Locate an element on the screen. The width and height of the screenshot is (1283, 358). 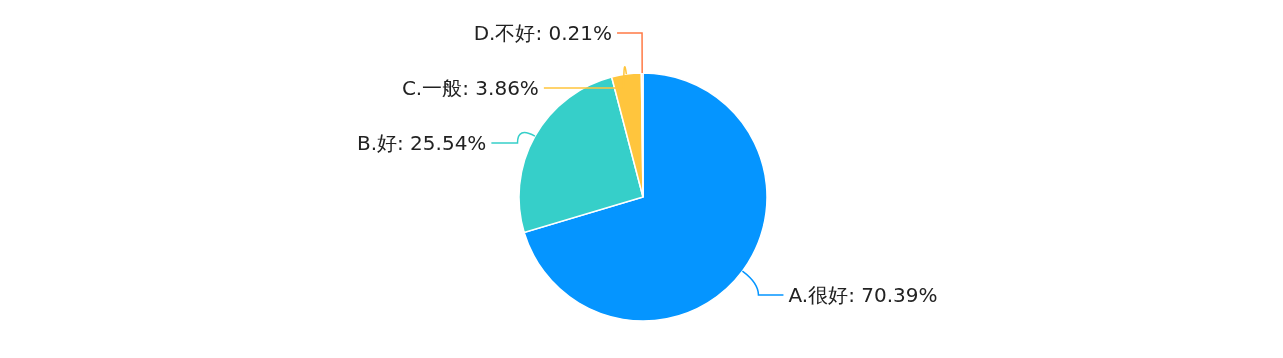
slice-label: B.好: 25.54% is located at coordinates (421, 143).